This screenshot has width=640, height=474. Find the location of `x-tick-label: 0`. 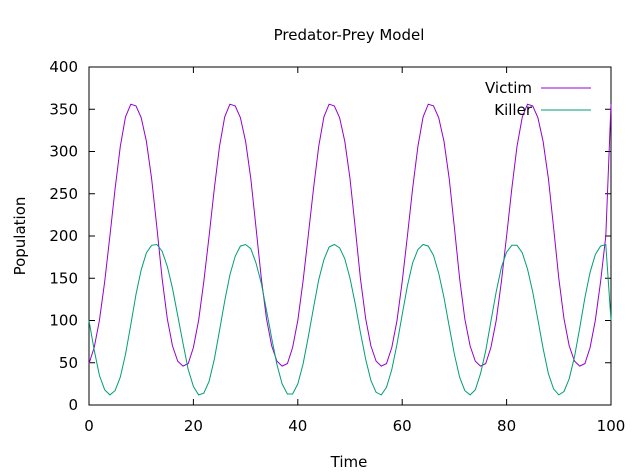

x-tick-label: 0 is located at coordinates (89, 426).